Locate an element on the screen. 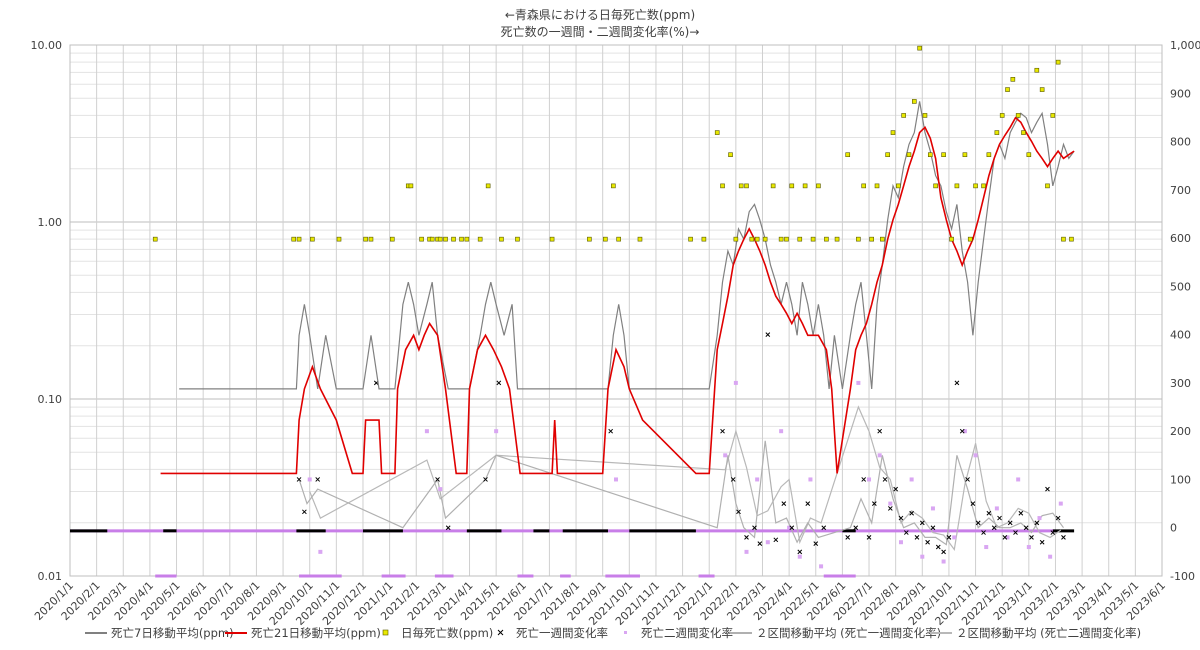 The height and width of the screenshot is (650, 1200). right-tick-label: 700 is located at coordinates (1180, 190).